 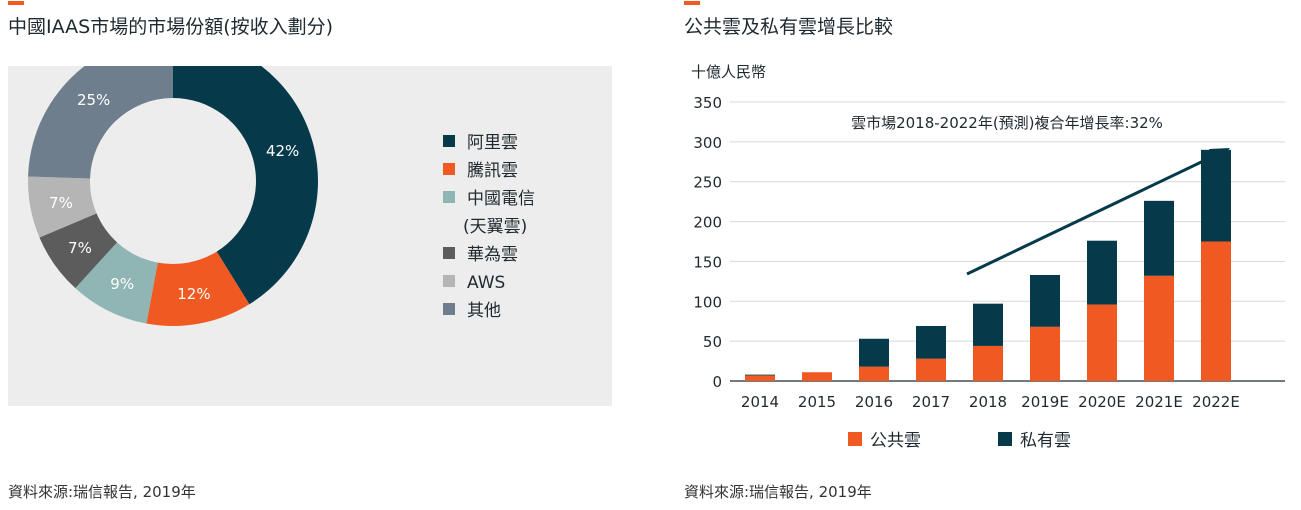 I want to click on x-tick-label: 2021E, so click(x=1159, y=402).